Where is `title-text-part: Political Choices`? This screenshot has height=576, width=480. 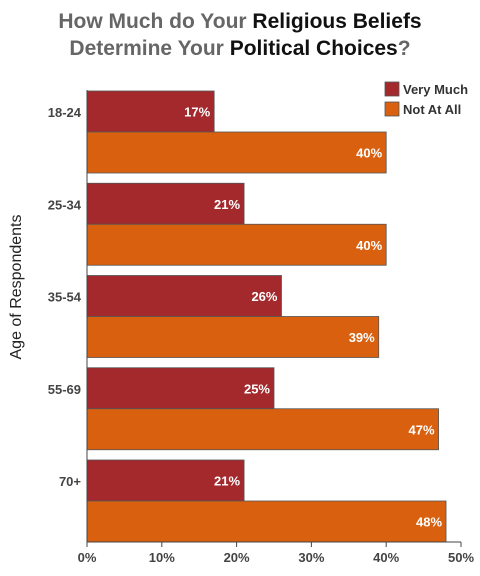 title-text-part: Political Choices is located at coordinates (313, 48).